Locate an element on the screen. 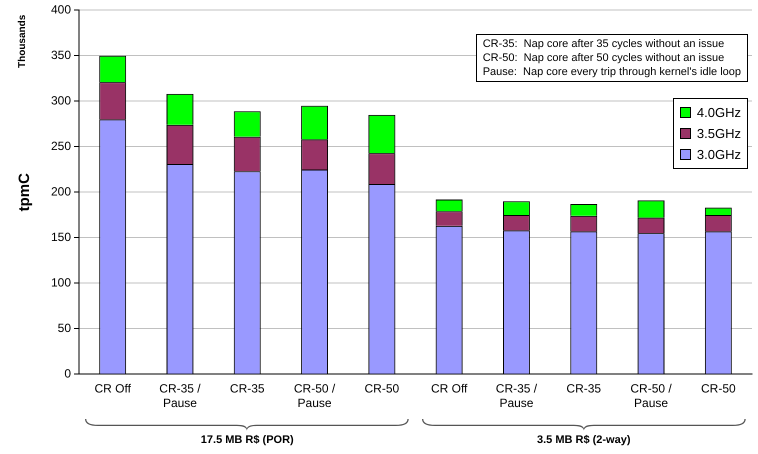  y-tick-label: 150 is located at coordinates (61, 237).